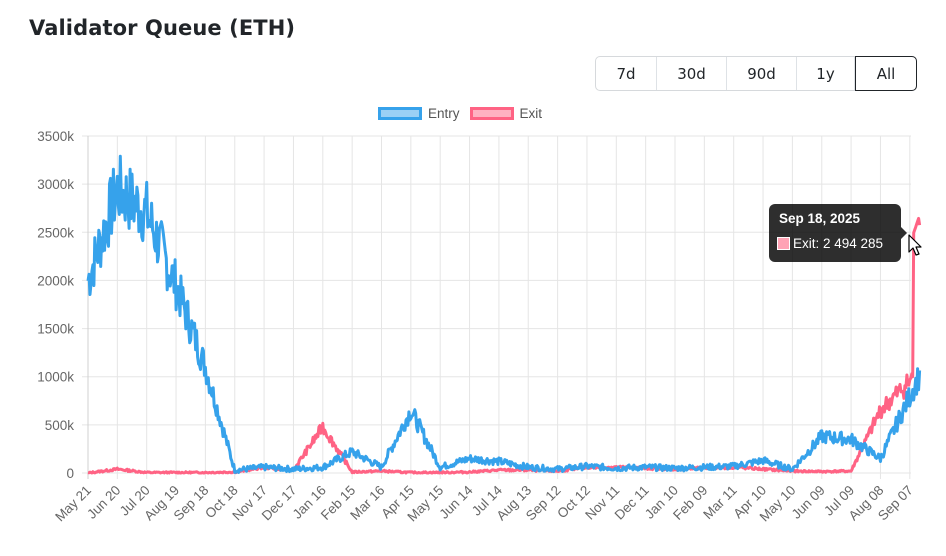 Image resolution: width=946 pixels, height=556 pixels. What do you see at coordinates (309, 502) in the screenshot?
I see `x-tick-label: Jan 16` at bounding box center [309, 502].